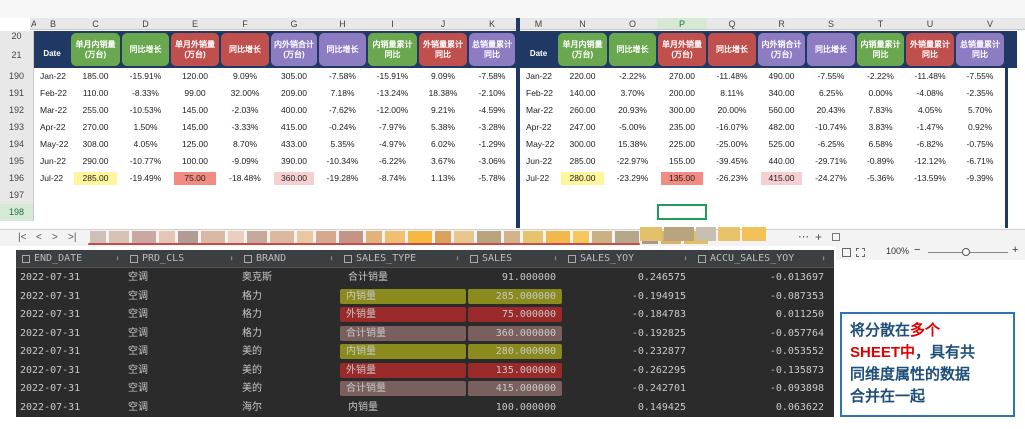 The image size is (1025, 429). What do you see at coordinates (392, 178) in the screenshot?
I see `table-cell: -8.74%` at bounding box center [392, 178].